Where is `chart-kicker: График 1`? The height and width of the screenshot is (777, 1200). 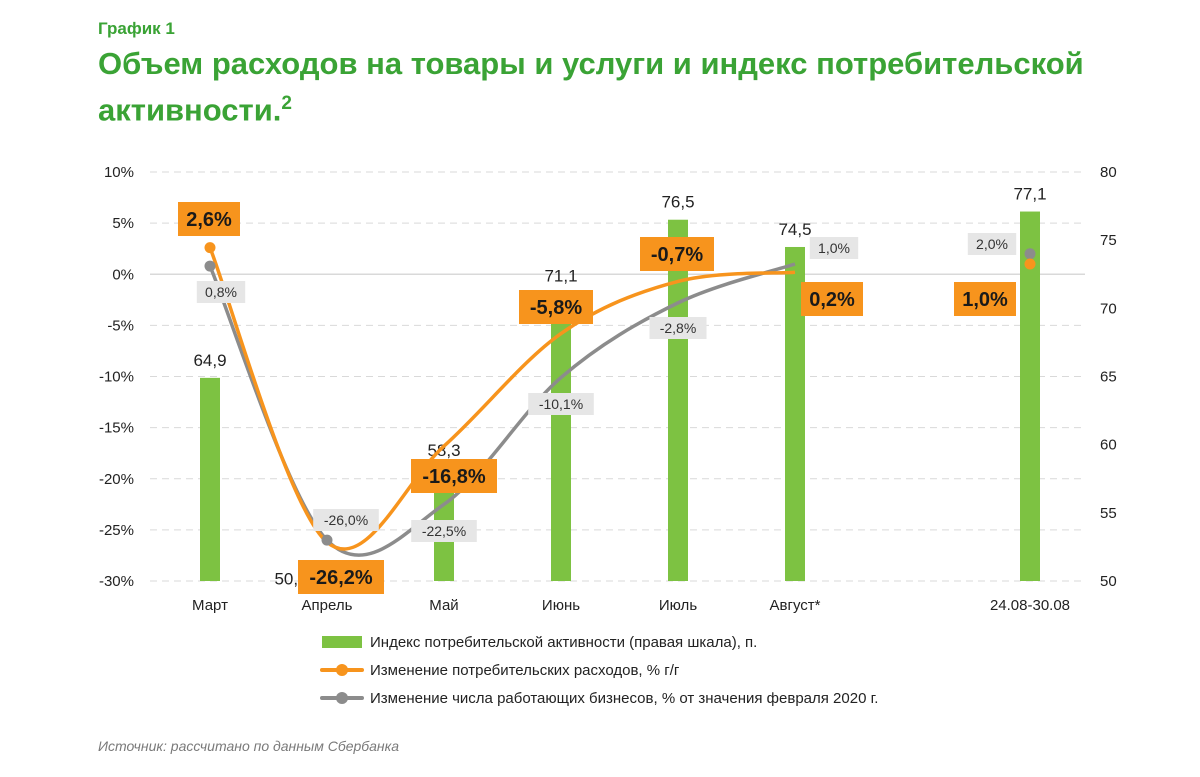 chart-kicker: График 1 is located at coordinates (136, 28).